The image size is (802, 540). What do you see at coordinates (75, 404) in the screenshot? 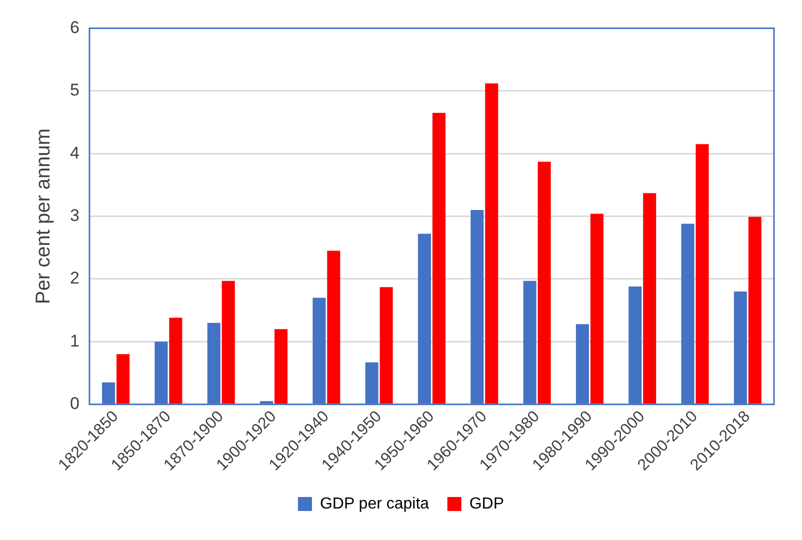
I see `y-tick-label: 0` at bounding box center [75, 404].